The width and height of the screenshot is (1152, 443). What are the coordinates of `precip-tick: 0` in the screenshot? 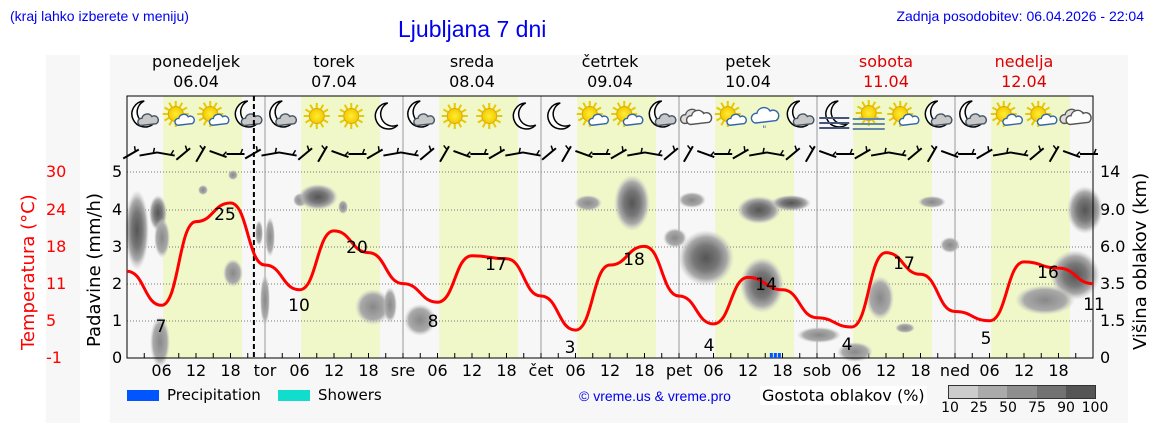 It's located at (117, 357).